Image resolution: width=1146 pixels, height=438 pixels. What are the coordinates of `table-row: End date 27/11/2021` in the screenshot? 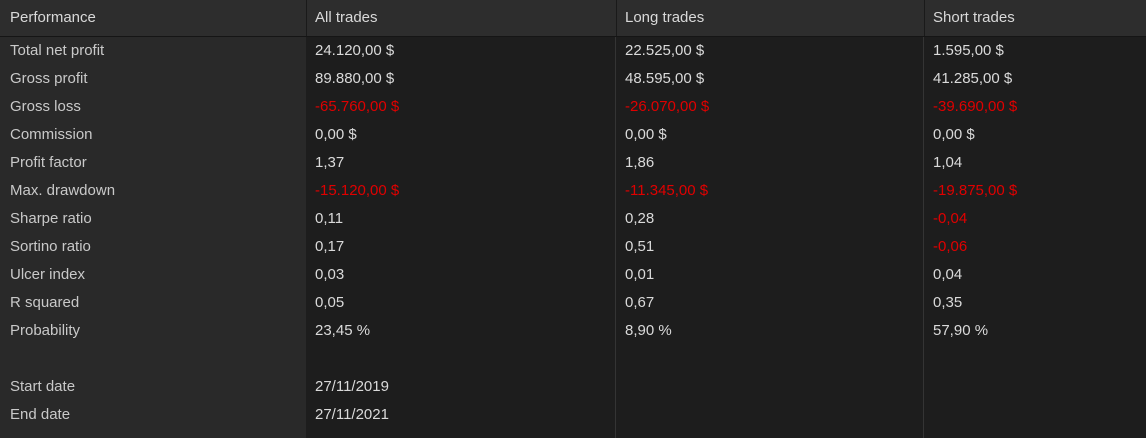 It's located at (573, 415).